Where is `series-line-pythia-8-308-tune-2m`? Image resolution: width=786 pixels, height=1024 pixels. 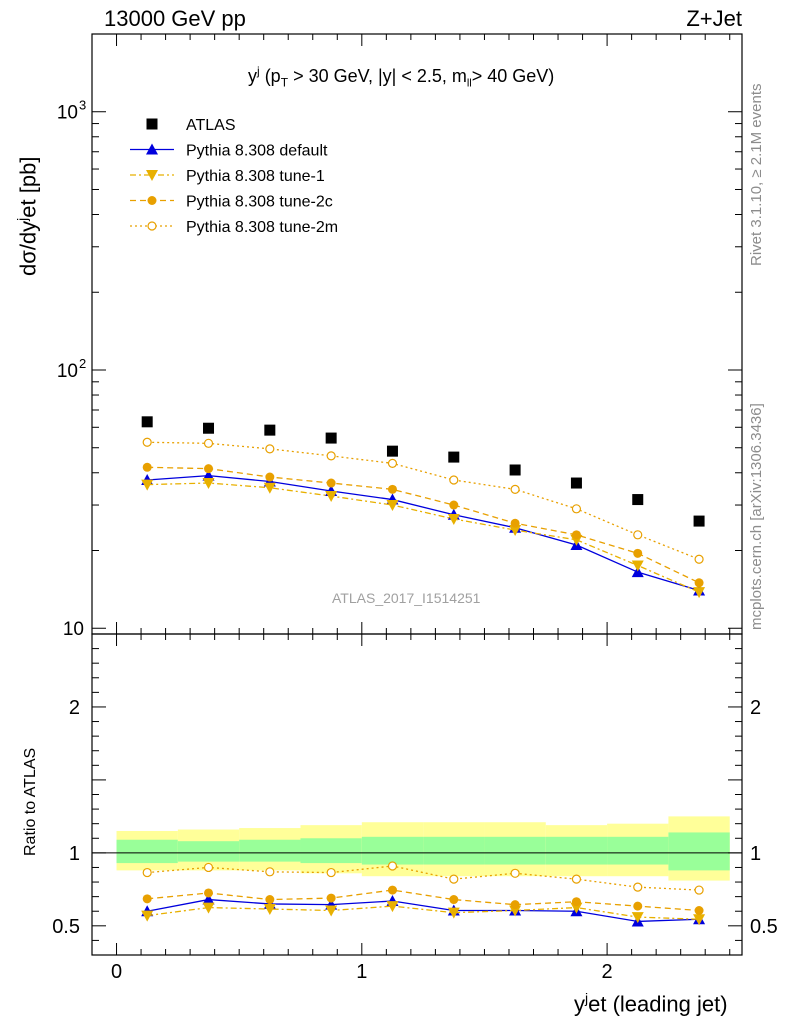
series-line-pythia-8-308-tune-2m is located at coordinates (423, 500).